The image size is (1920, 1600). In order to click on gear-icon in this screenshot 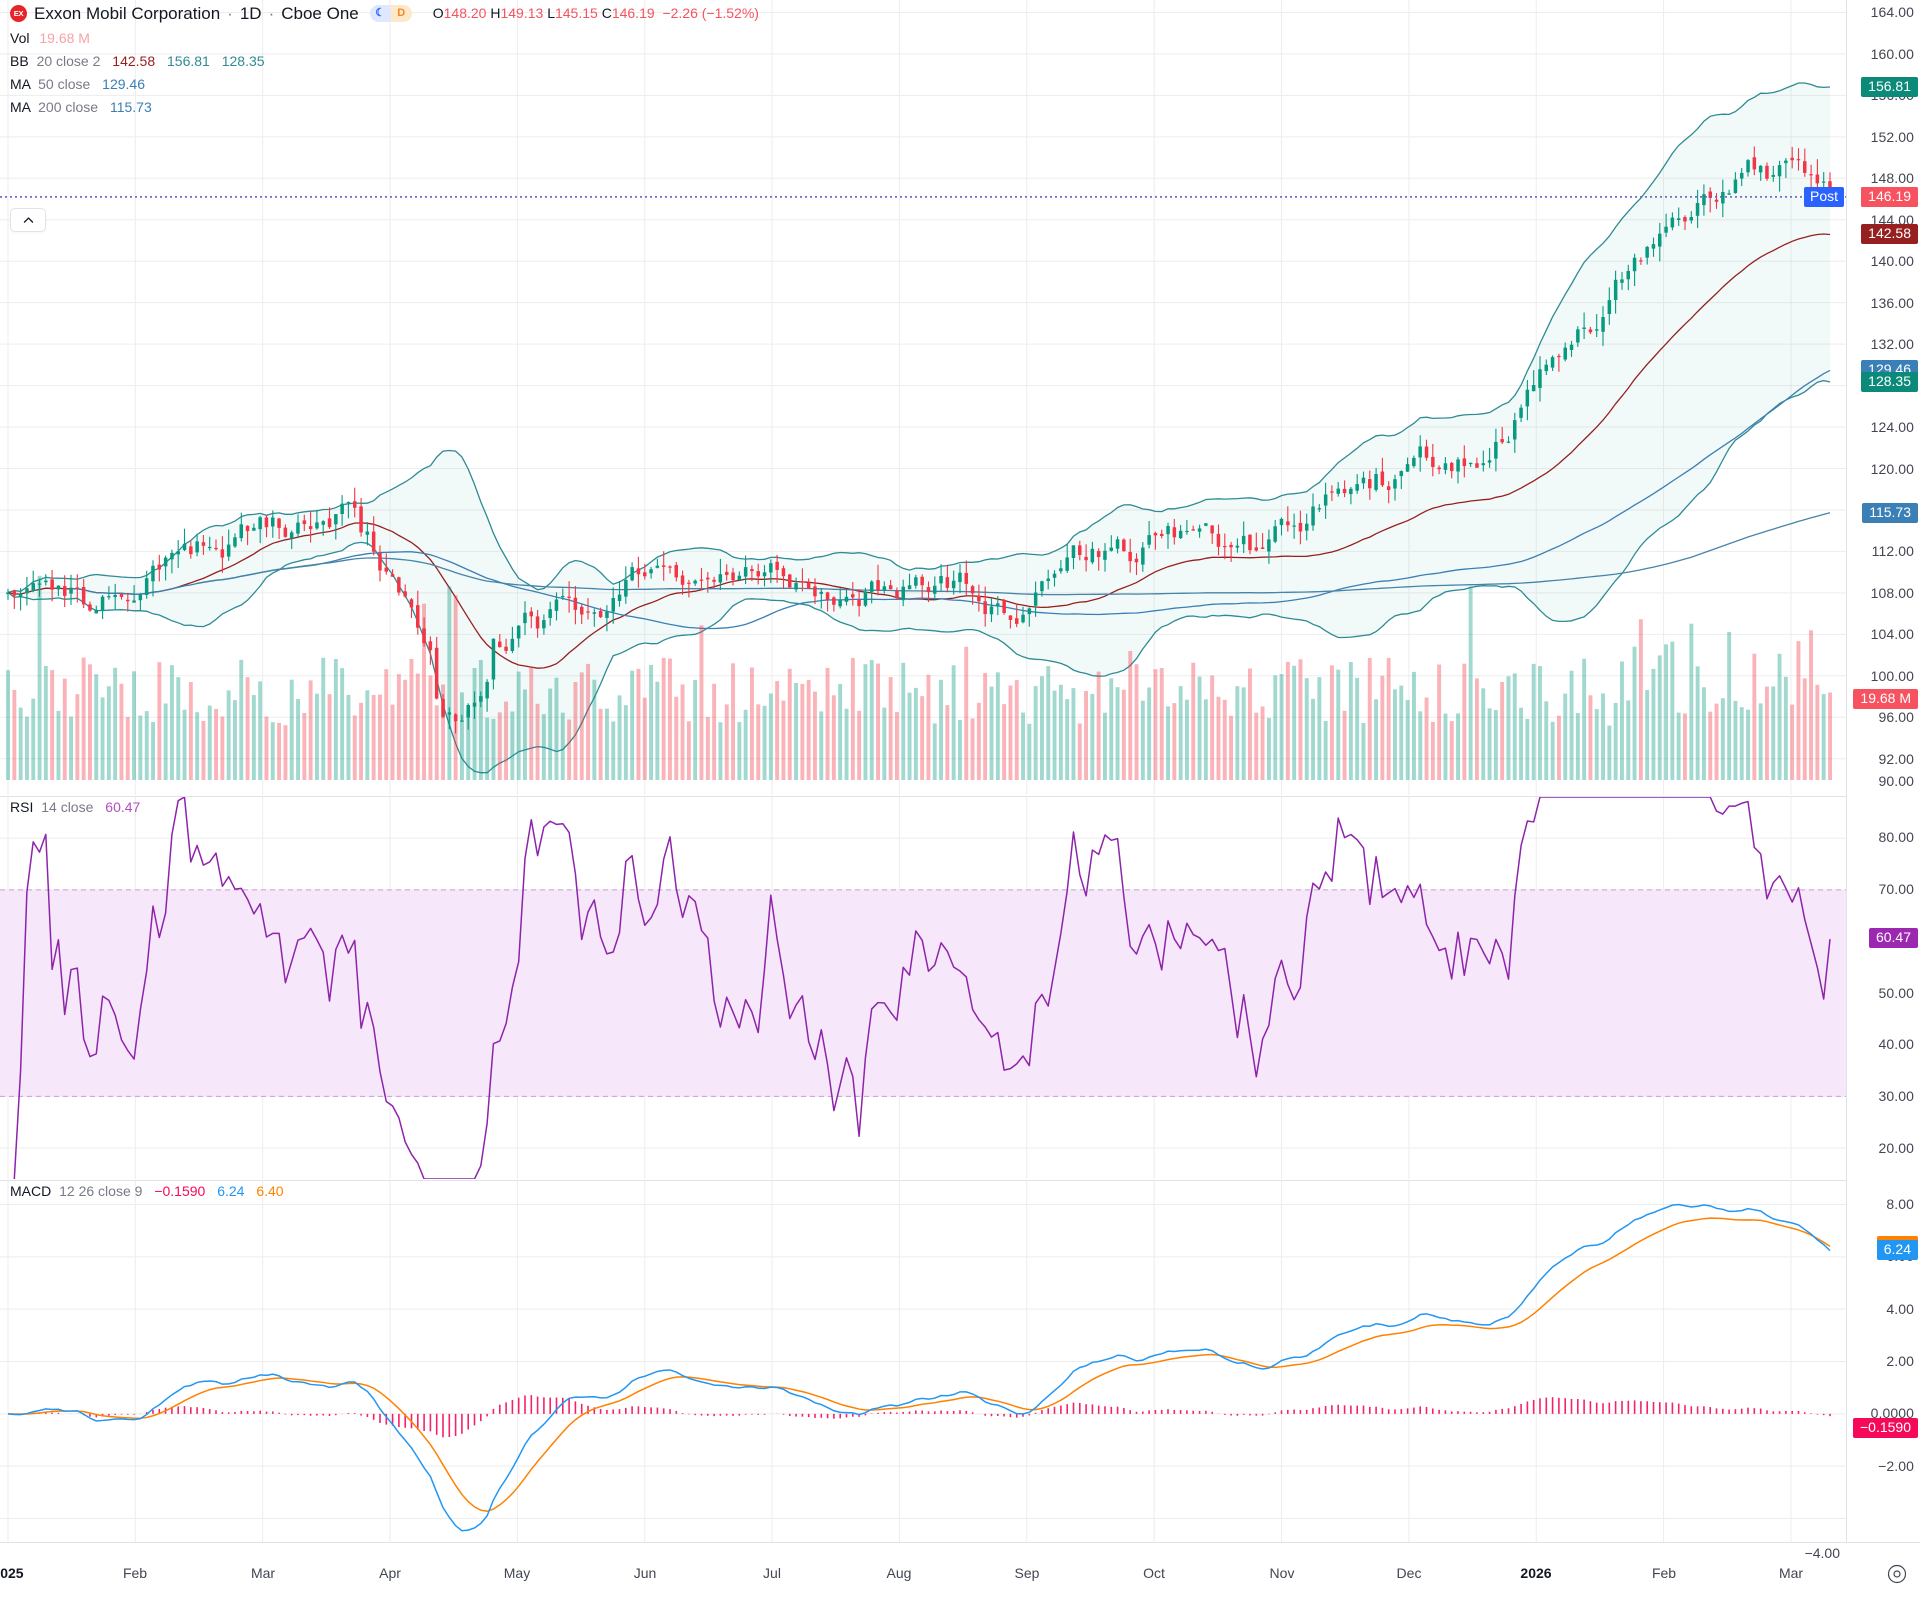, I will do `click(1897, 1574)`.